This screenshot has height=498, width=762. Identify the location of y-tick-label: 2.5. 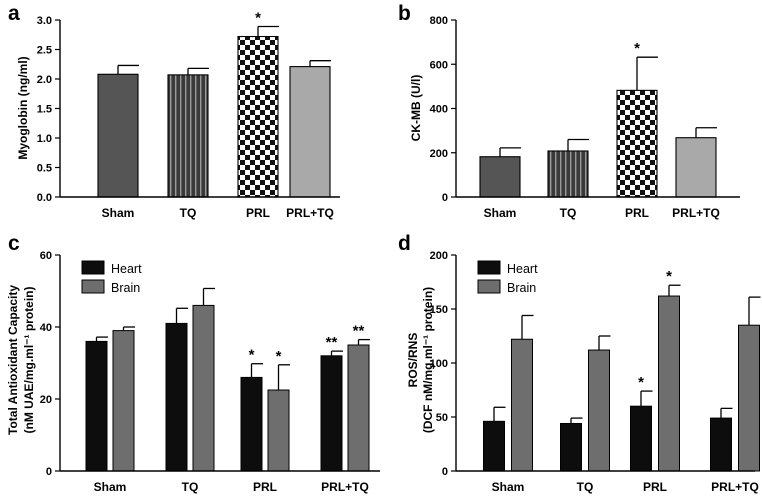
(44, 51).